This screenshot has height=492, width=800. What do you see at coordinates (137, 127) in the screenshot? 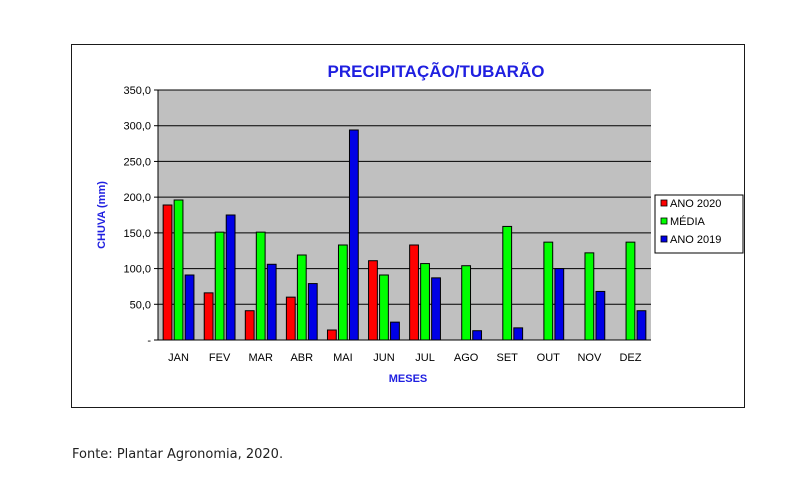
I see `y-tick-label: 300,0` at bounding box center [137, 127].